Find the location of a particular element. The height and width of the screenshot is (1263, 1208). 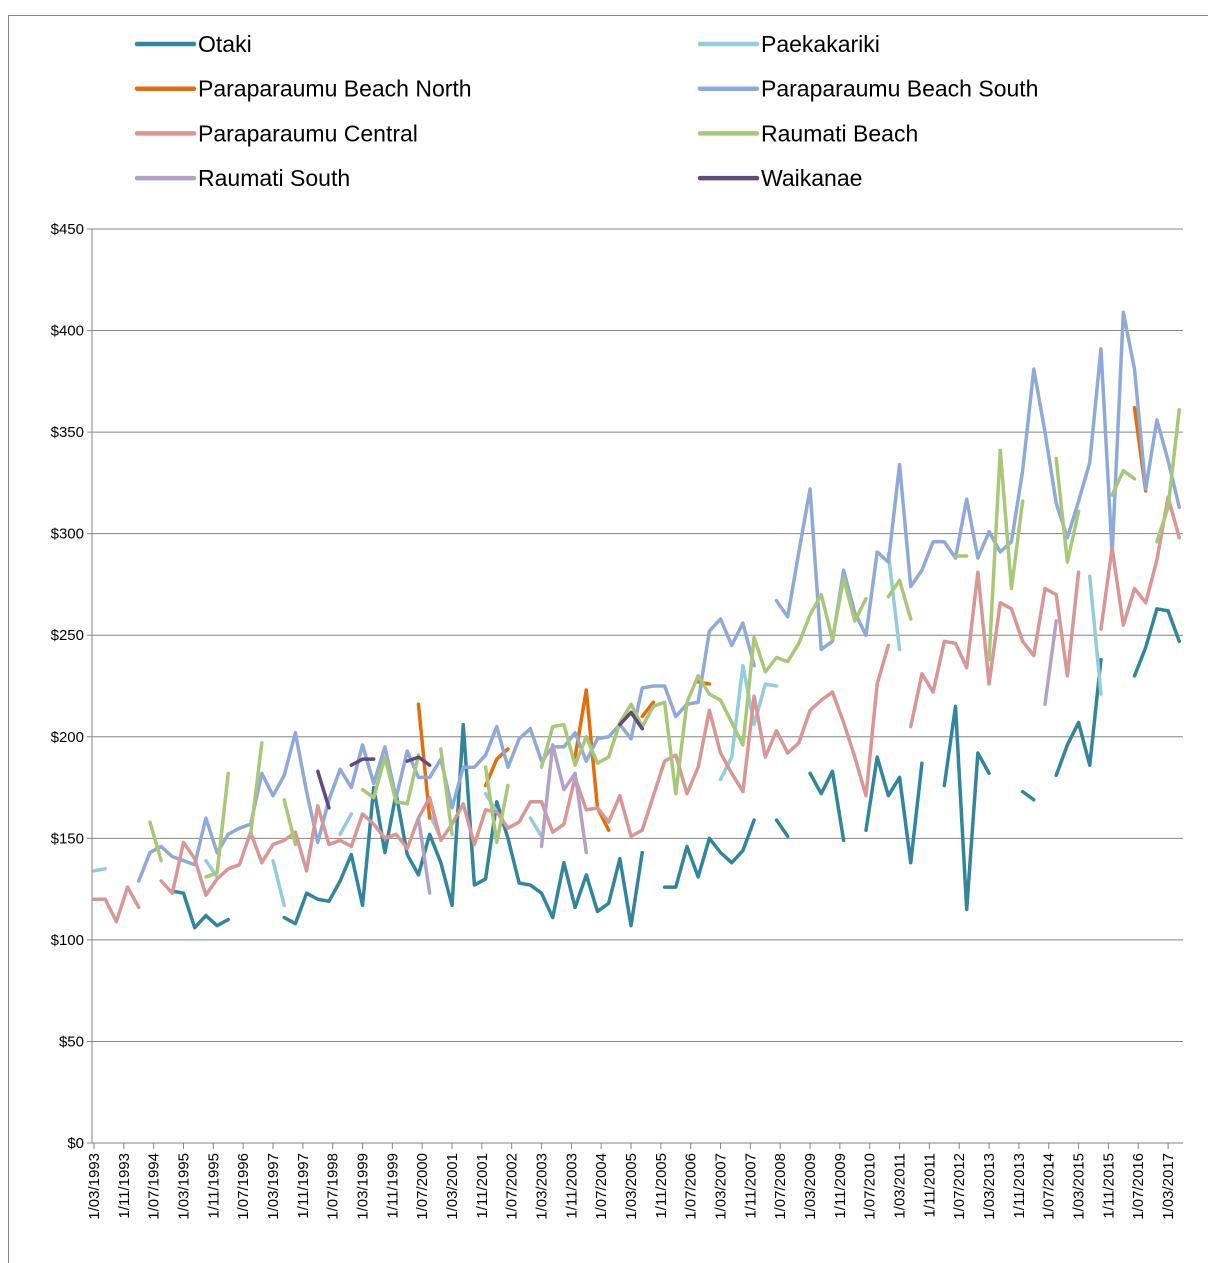

x-tick-label: 1/11/1993 is located at coordinates (124, 1186).